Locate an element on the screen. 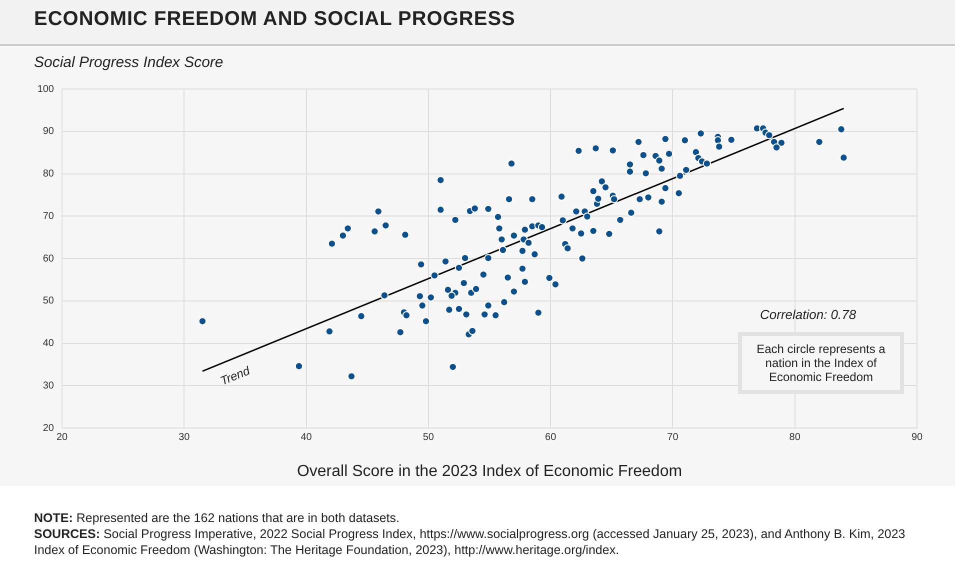 Image resolution: width=955 pixels, height=577 pixels. y-tick-label: 30 is located at coordinates (48, 386).